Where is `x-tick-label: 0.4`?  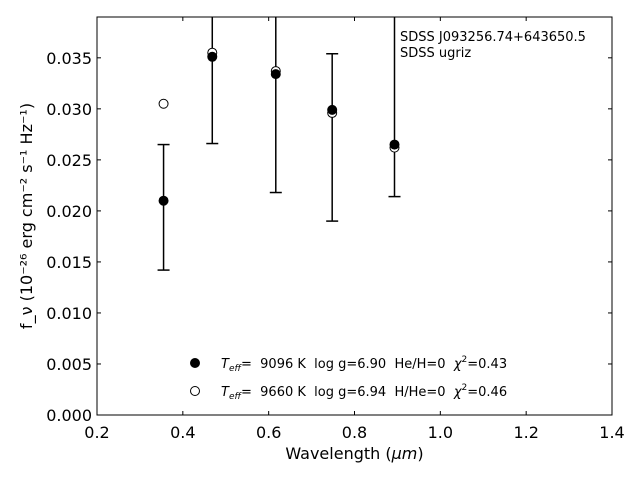
x-tick-label: 0.4 is located at coordinates (182, 432).